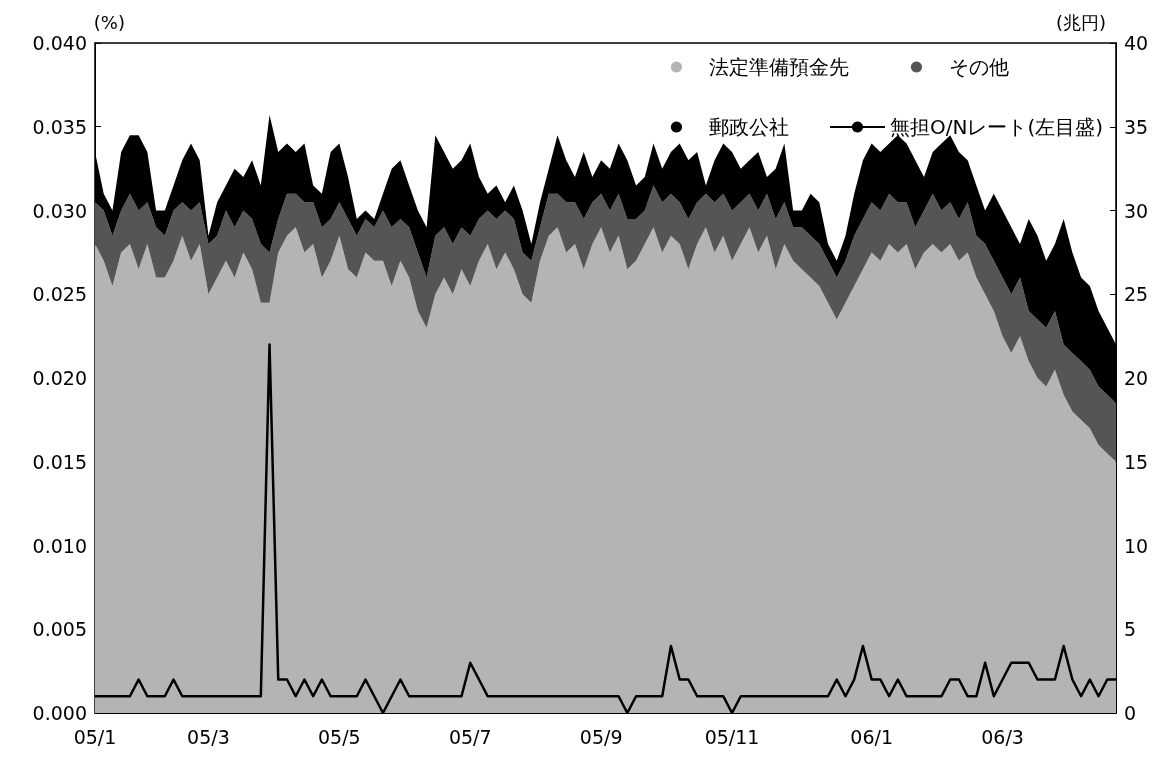 Image resolution: width=1168 pixels, height=764 pixels. I want to click on y-tick-label: 0.020, so click(59, 378).